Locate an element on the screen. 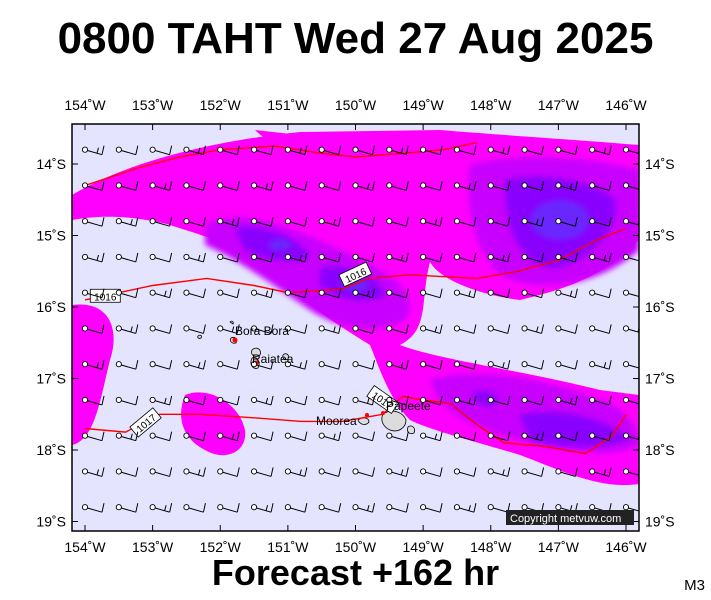 This screenshot has height=600, width=711. lon-tick-label-bottom: 149˚W is located at coordinates (424, 547).